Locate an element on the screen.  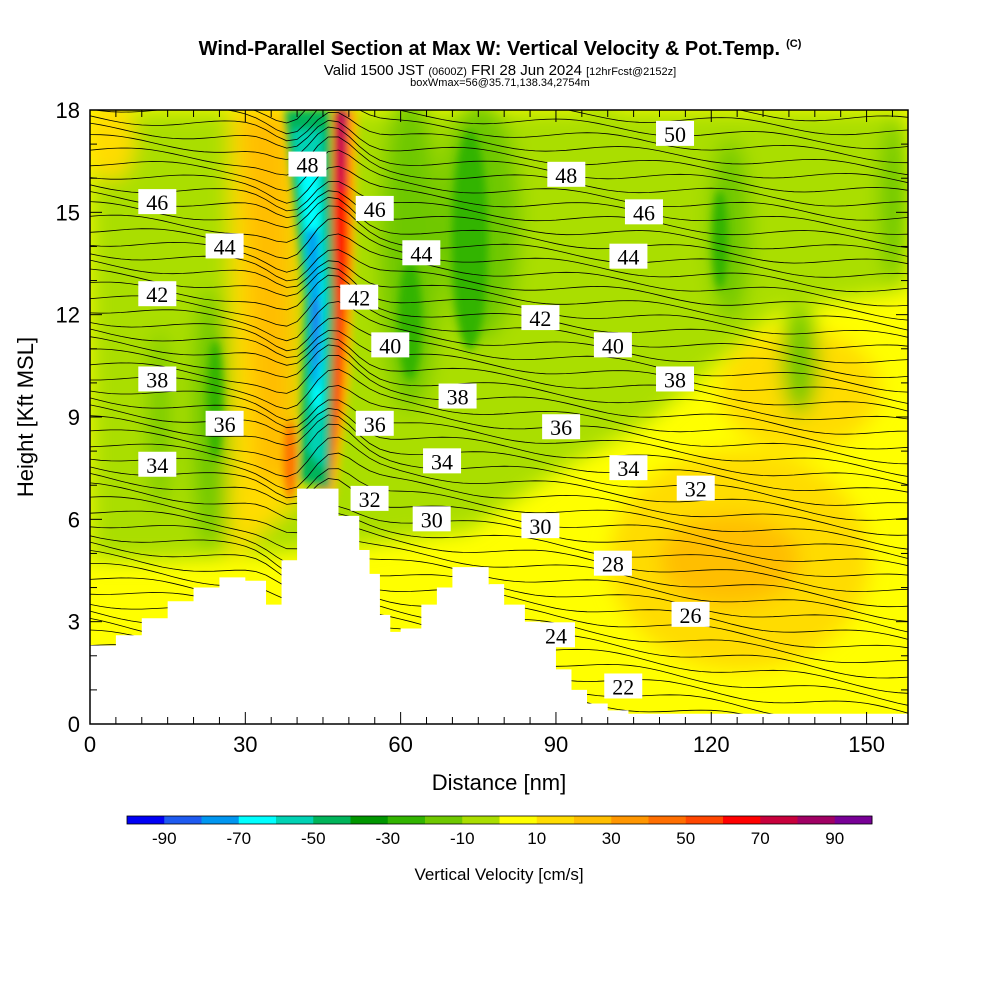
theta-label: 40 is located at coordinates (612, 345).